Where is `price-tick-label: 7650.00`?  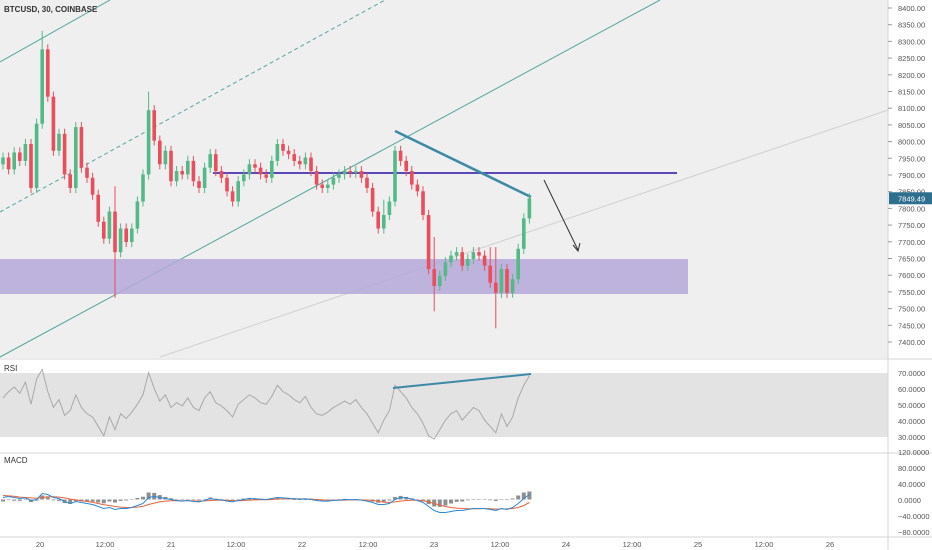 price-tick-label: 7650.00 is located at coordinates (911, 259).